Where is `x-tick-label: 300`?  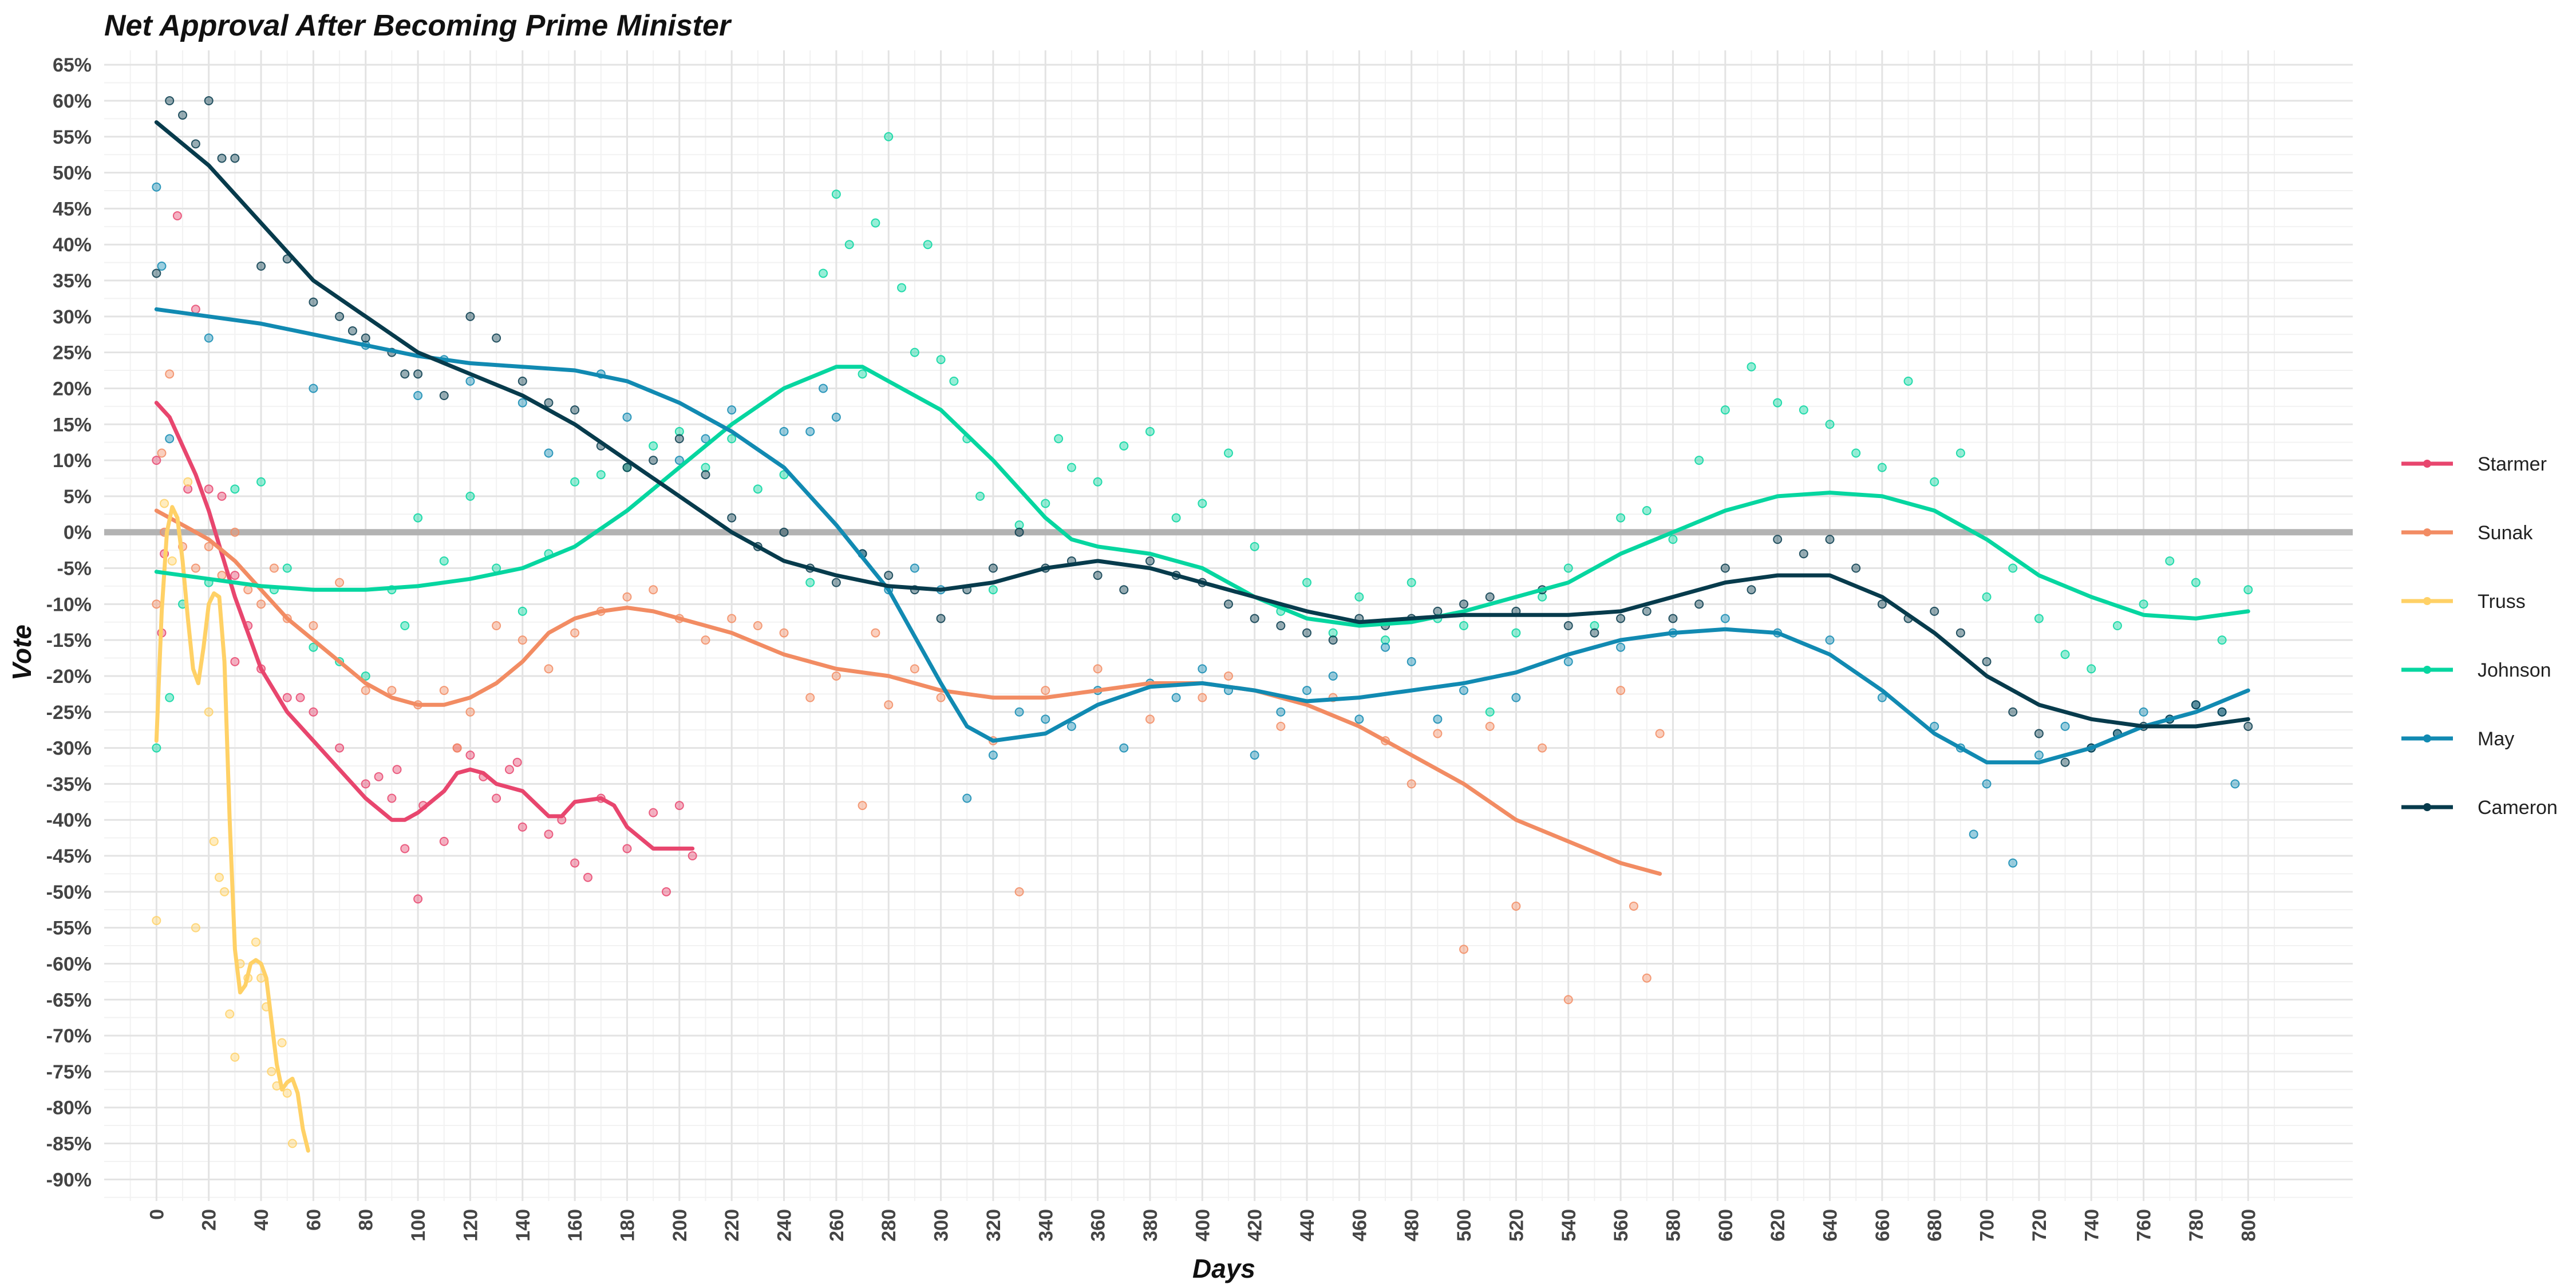 x-tick-label: 300 is located at coordinates (942, 1225).